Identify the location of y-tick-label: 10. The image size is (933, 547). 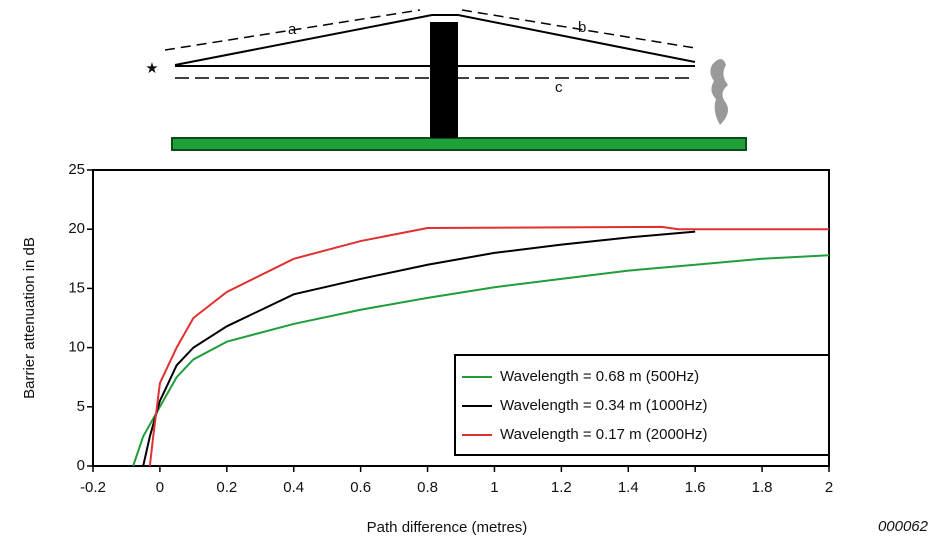
(76, 347).